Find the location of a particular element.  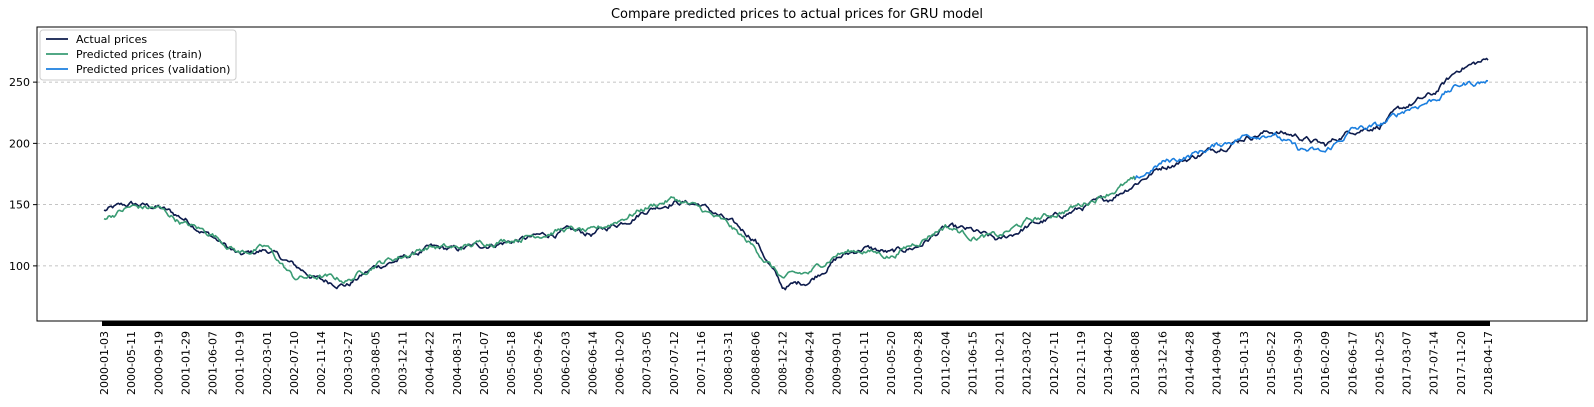

y-tick-label: 150 is located at coordinates (19, 205).